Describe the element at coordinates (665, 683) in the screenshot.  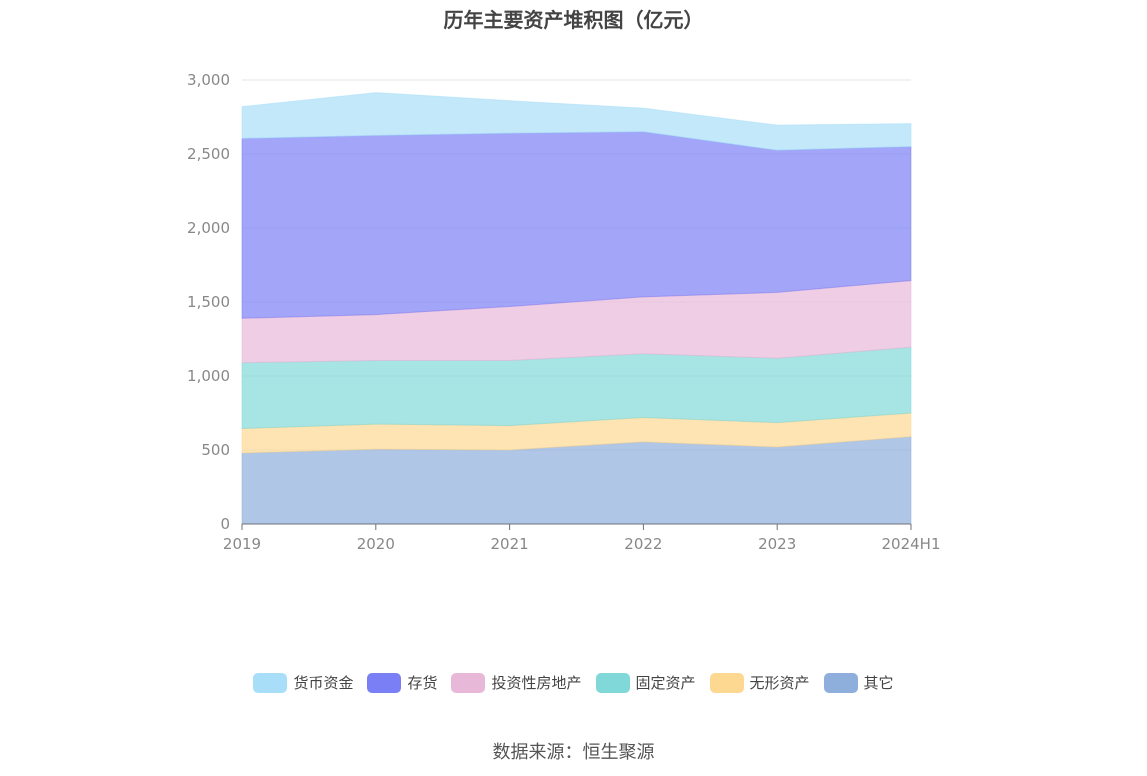
I see `legend-label: 固定资产` at that location.